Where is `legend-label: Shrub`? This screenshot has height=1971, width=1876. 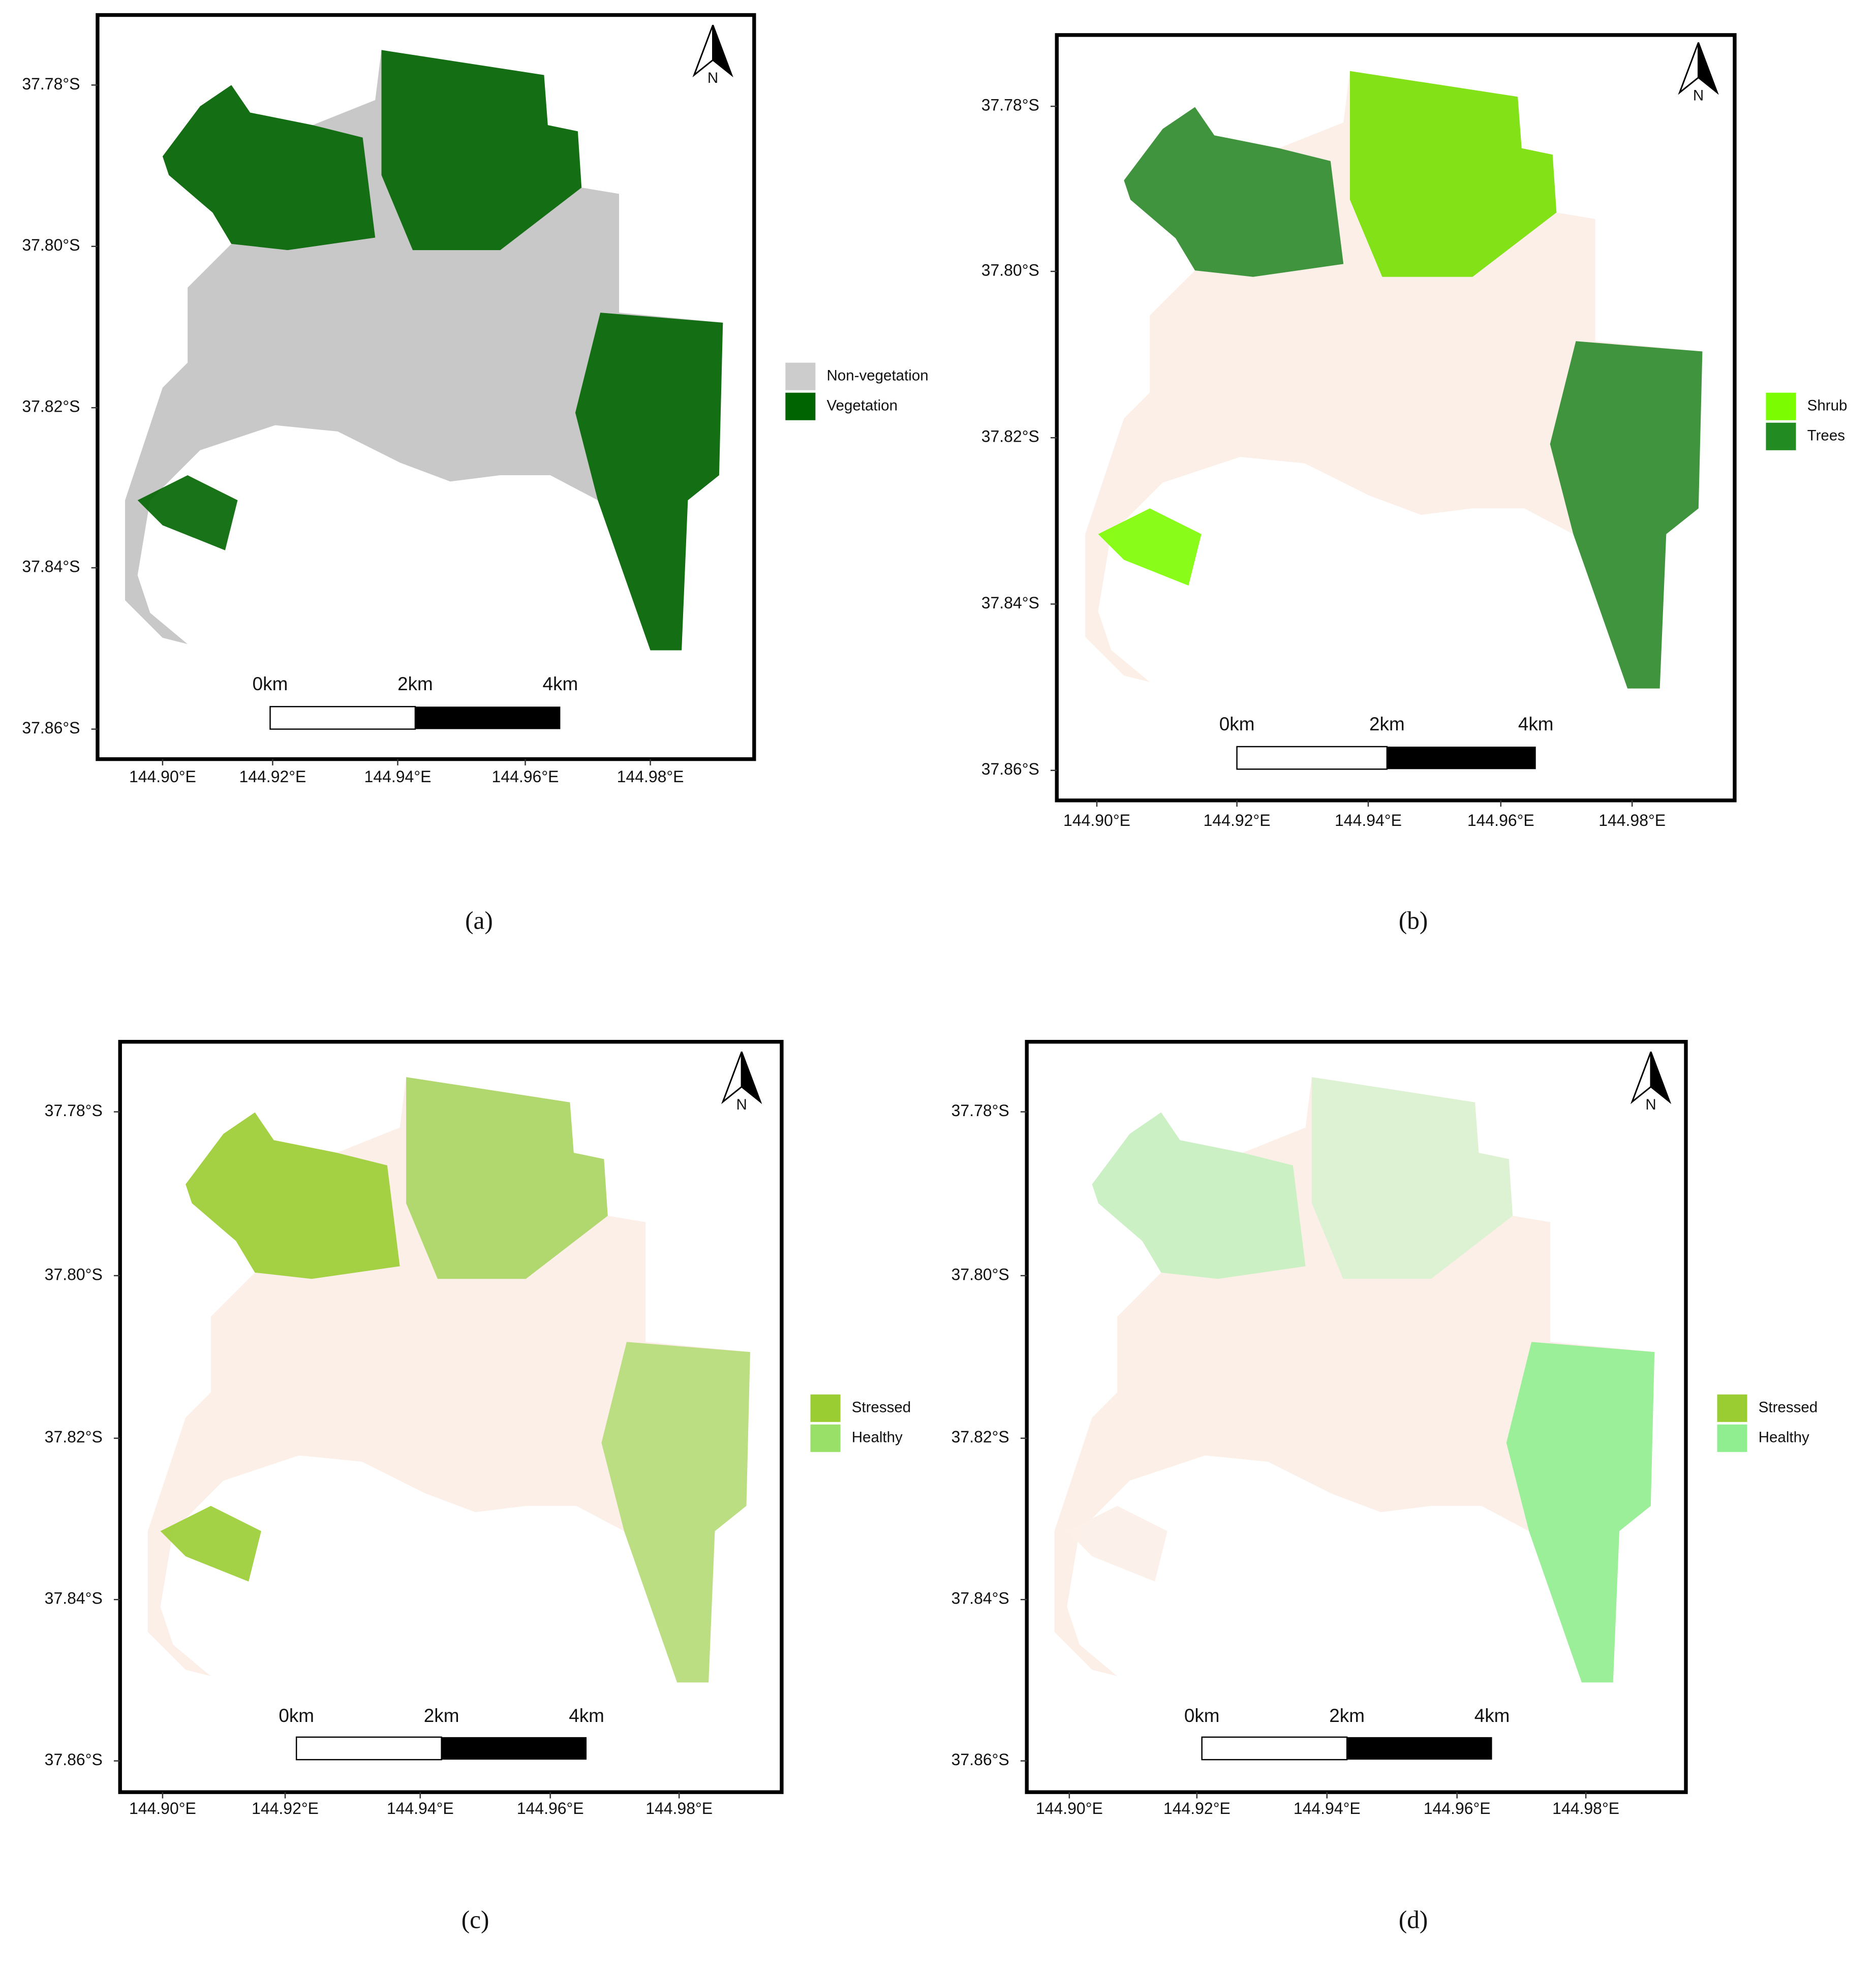 legend-label: Shrub is located at coordinates (1827, 405).